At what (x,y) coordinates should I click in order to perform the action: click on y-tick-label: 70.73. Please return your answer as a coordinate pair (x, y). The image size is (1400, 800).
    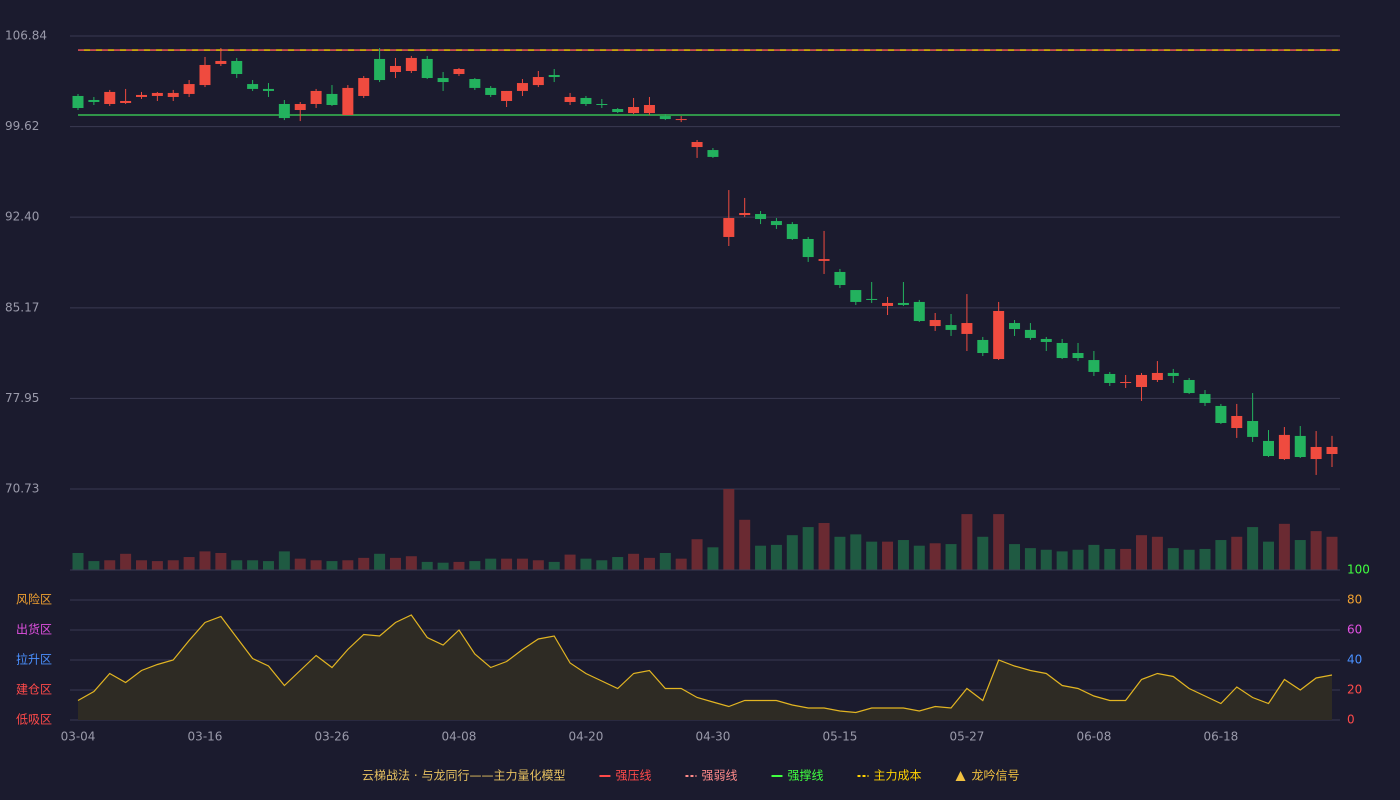
    Looking at the image, I should click on (22, 489).